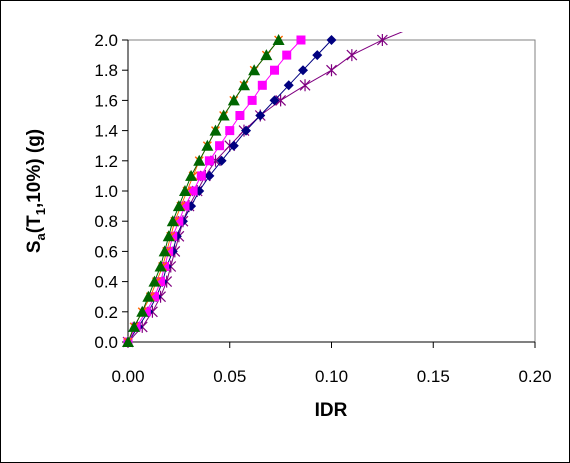  I want to click on y-tick-label: 1.6, so click(106, 100).